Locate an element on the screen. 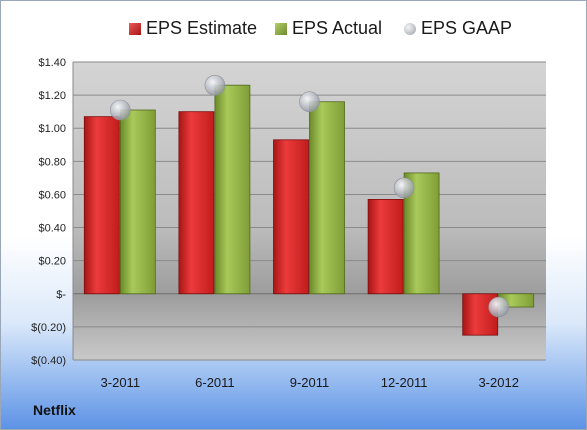  y-tick-label: $- is located at coordinates (61, 295).